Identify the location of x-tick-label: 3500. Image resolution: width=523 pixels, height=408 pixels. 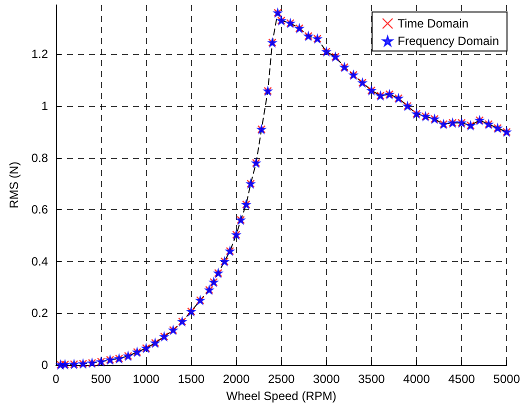
(372, 379).